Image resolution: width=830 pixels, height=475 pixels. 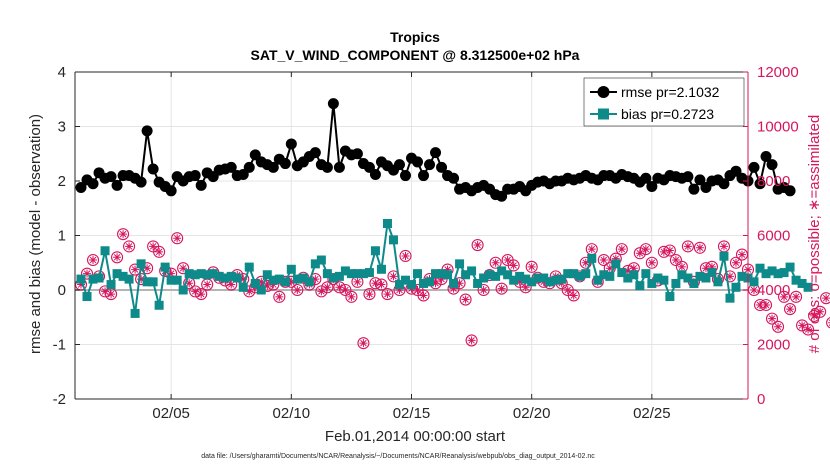 I want to click on legend-rmse-marker, so click(x=603, y=92).